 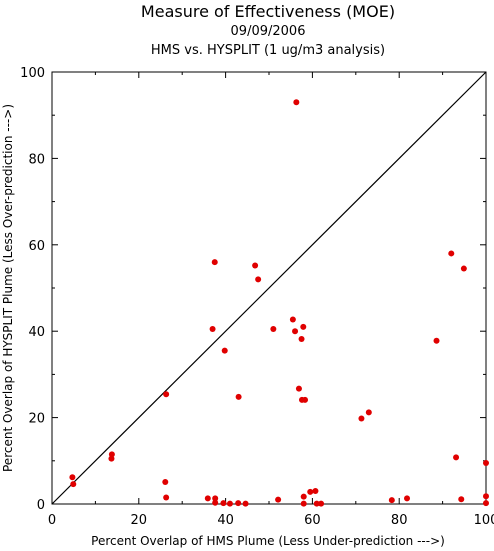 What do you see at coordinates (52, 520) in the screenshot?
I see `x-tick-label: 0` at bounding box center [52, 520].